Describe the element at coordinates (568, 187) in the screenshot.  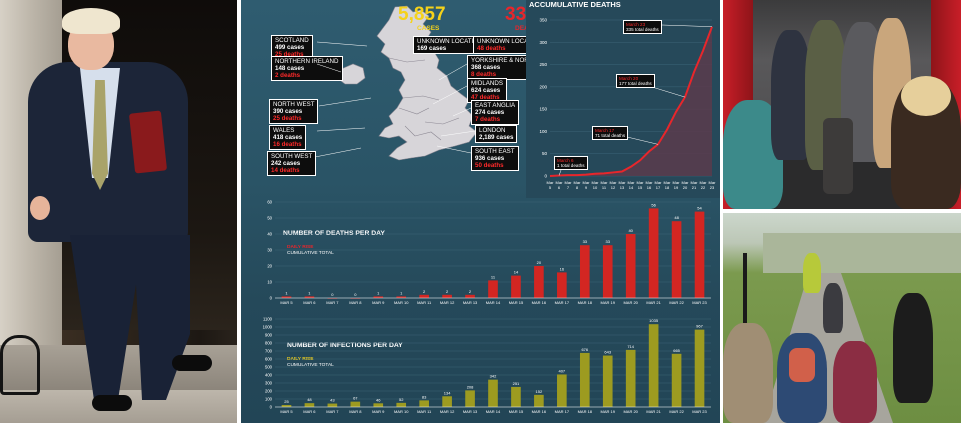
I see `accum-x-tick-label-day: 7` at that location.